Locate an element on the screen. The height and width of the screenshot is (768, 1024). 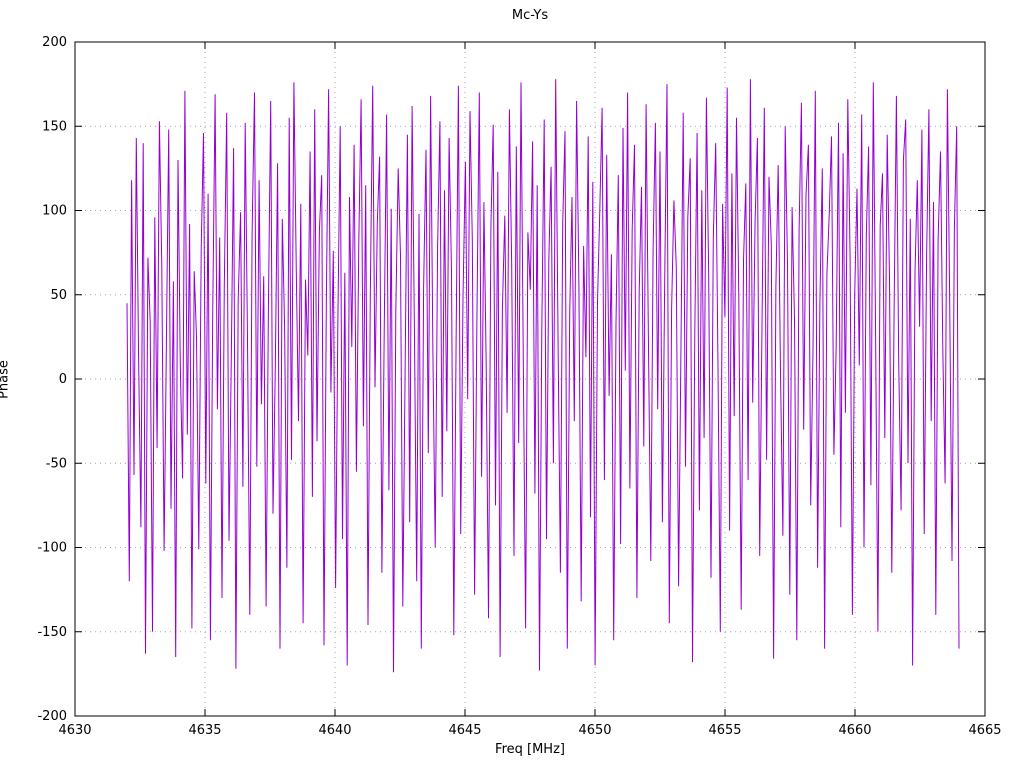
y-tick-label: -100 is located at coordinates (52, 548).